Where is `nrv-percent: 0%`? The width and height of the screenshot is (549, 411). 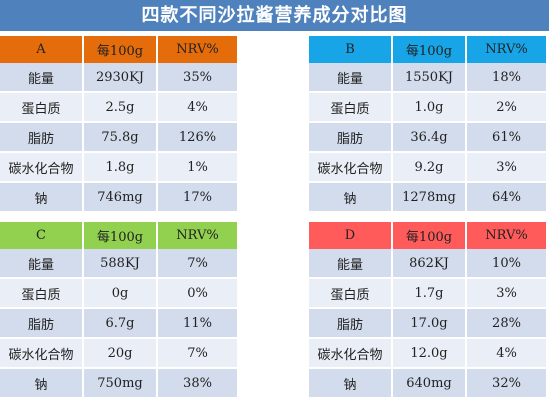 nrv-percent: 0% is located at coordinates (196, 292).